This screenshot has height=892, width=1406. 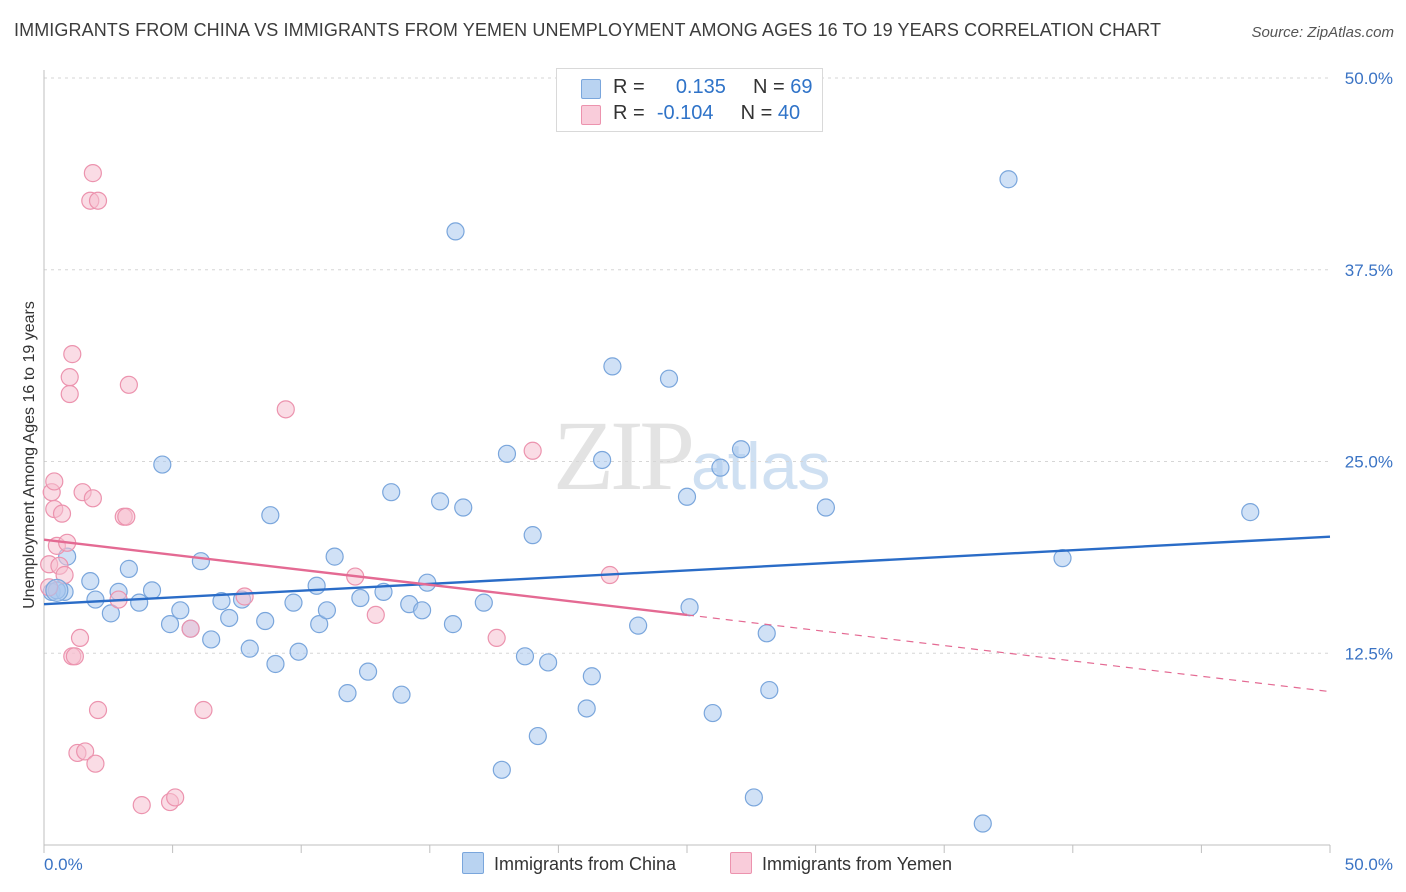 I want to click on y-axis-label: Unemployment Among Ages 16 to 19 years, so click(x=29, y=455).